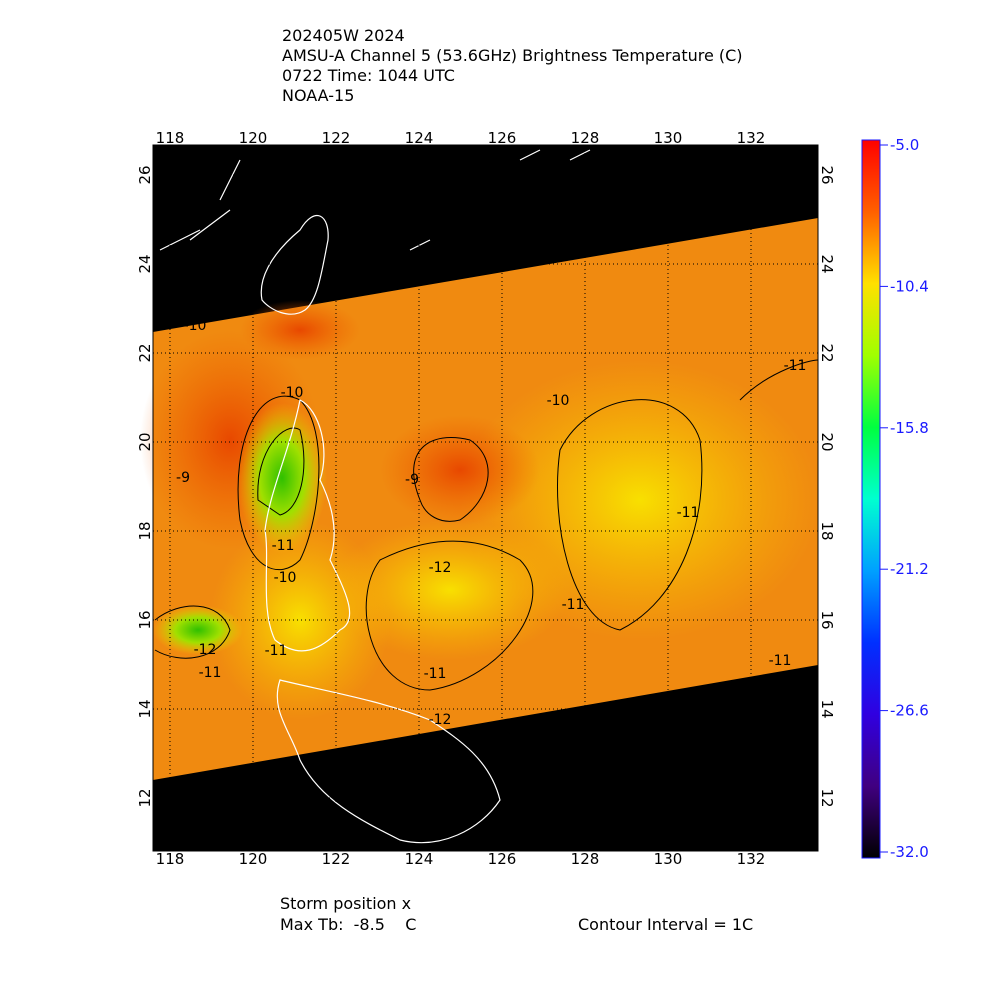 The width and height of the screenshot is (1000, 1004). Describe the element at coordinates (904, 145) in the screenshot. I see `colorbar-tick-label: -5.0` at that location.